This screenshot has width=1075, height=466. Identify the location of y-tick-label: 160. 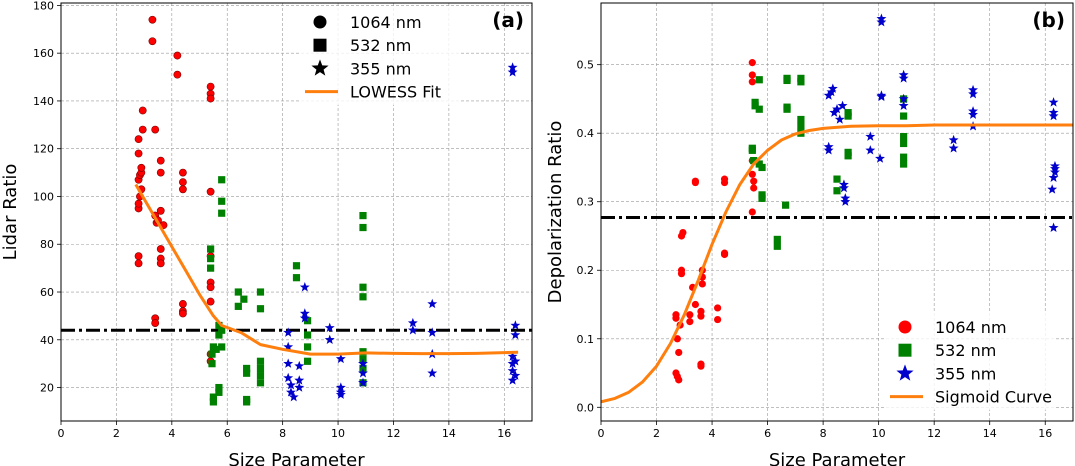
(43, 53).